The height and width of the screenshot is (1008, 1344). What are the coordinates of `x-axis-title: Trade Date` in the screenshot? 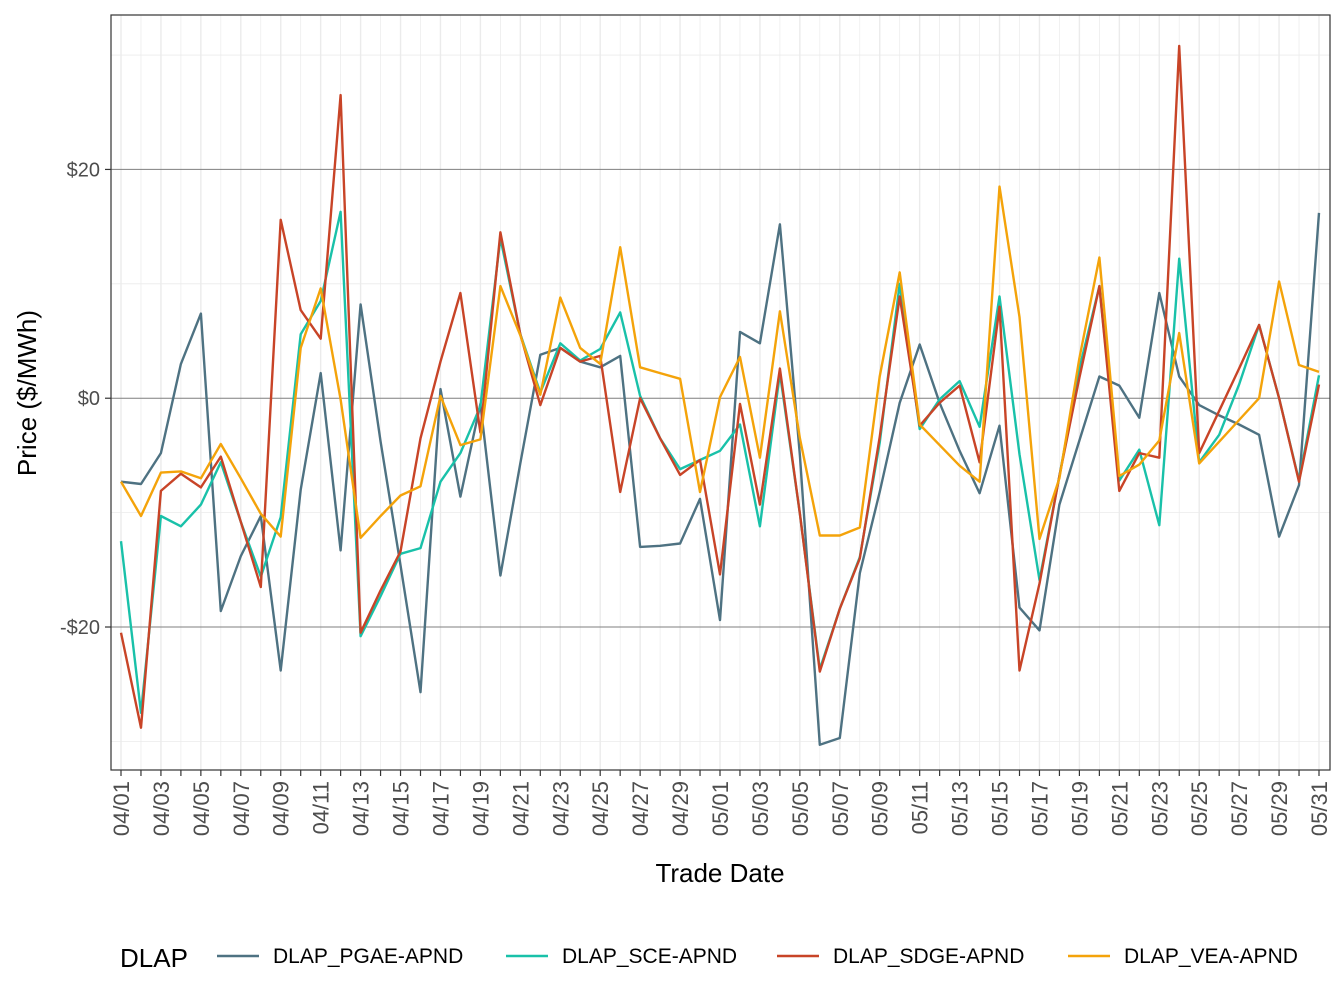 It's located at (719, 873).